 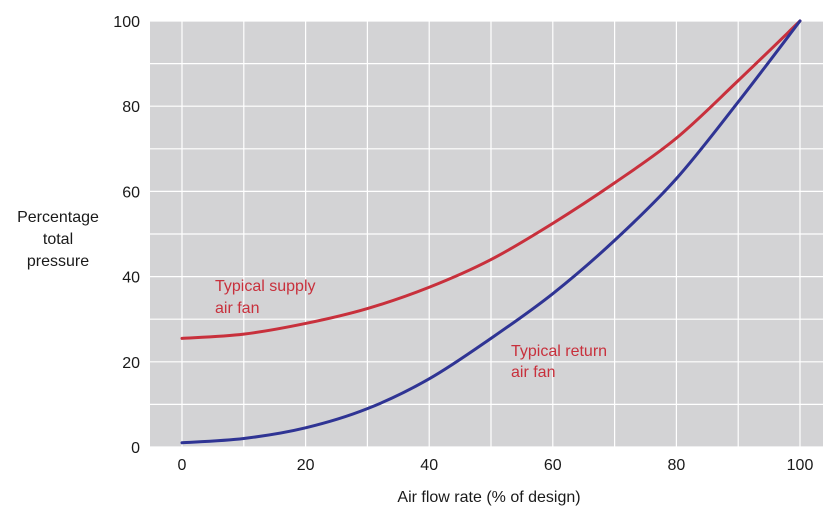 I want to click on x-tick-label: 100, so click(x=800, y=465).